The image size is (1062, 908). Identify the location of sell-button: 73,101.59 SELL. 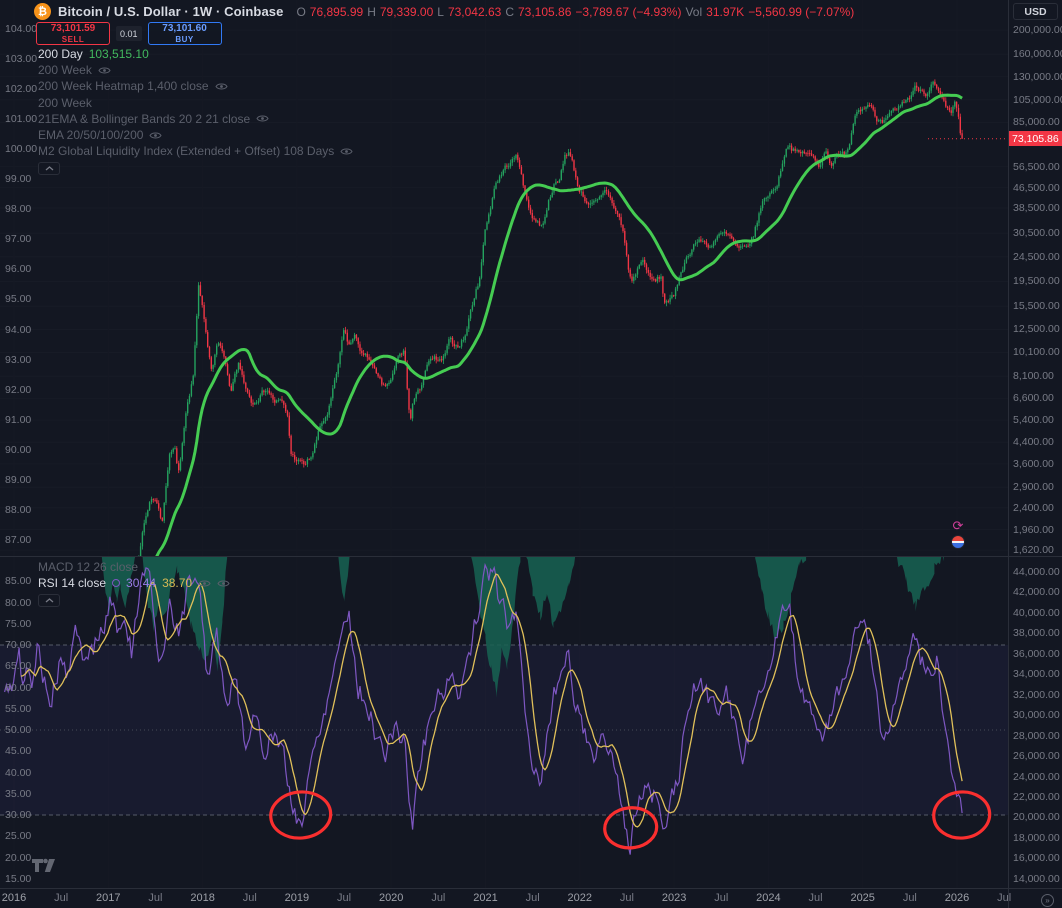
(73, 33).